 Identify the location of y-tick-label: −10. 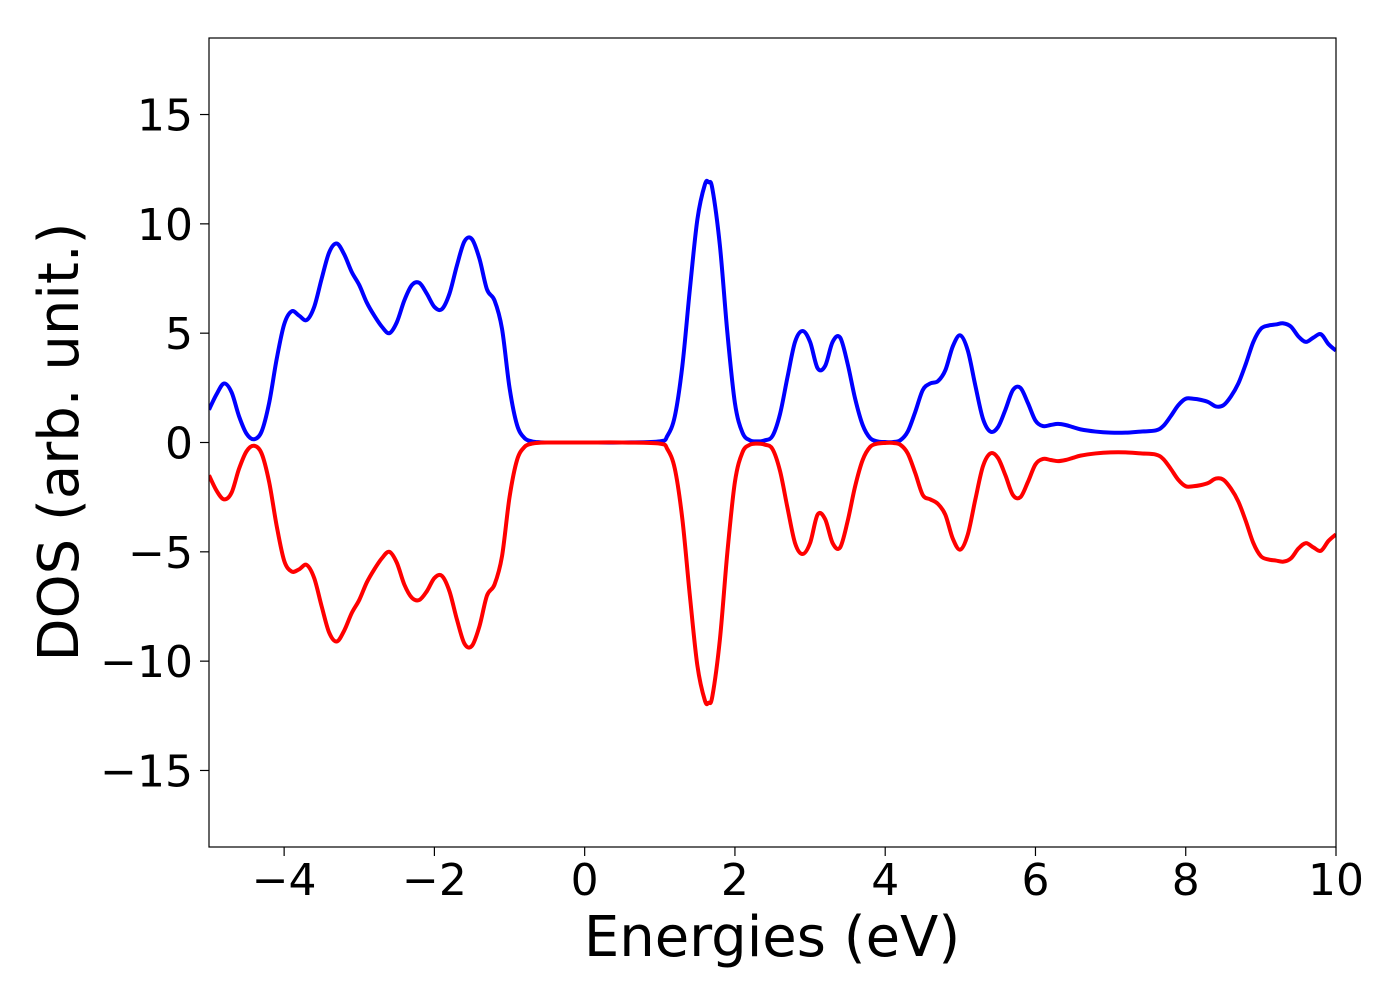
(146, 662).